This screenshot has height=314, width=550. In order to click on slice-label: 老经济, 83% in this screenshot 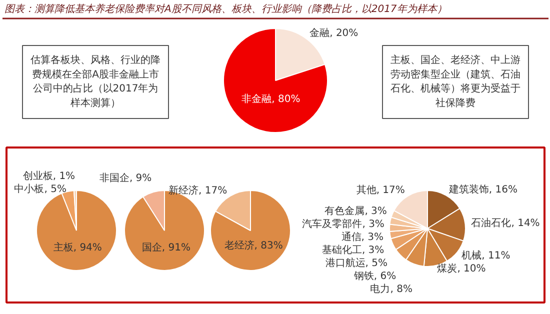, I will do `click(253, 245)`.